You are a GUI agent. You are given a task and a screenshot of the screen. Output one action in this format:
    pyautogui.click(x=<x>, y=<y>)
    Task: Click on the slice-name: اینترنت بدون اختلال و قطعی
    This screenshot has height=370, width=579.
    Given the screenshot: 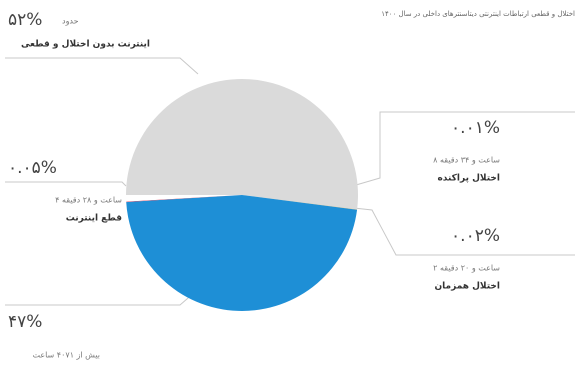 What is the action you would take?
    pyautogui.click(x=85, y=45)
    